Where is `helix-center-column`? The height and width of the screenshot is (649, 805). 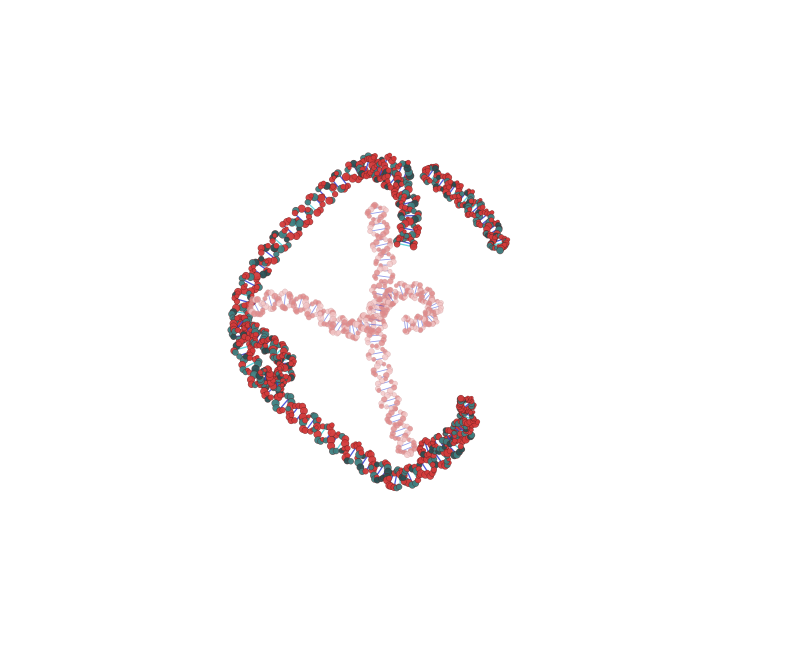 helix-center-column is located at coordinates (390, 329).